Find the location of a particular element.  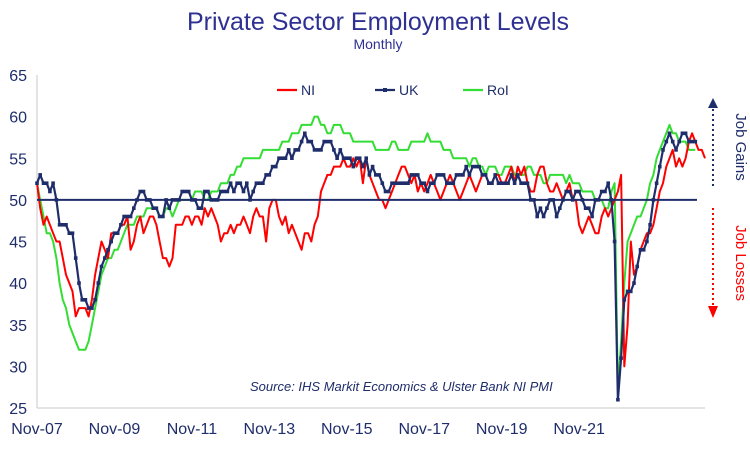

x-tick-label: Nov-21 is located at coordinates (579, 429).